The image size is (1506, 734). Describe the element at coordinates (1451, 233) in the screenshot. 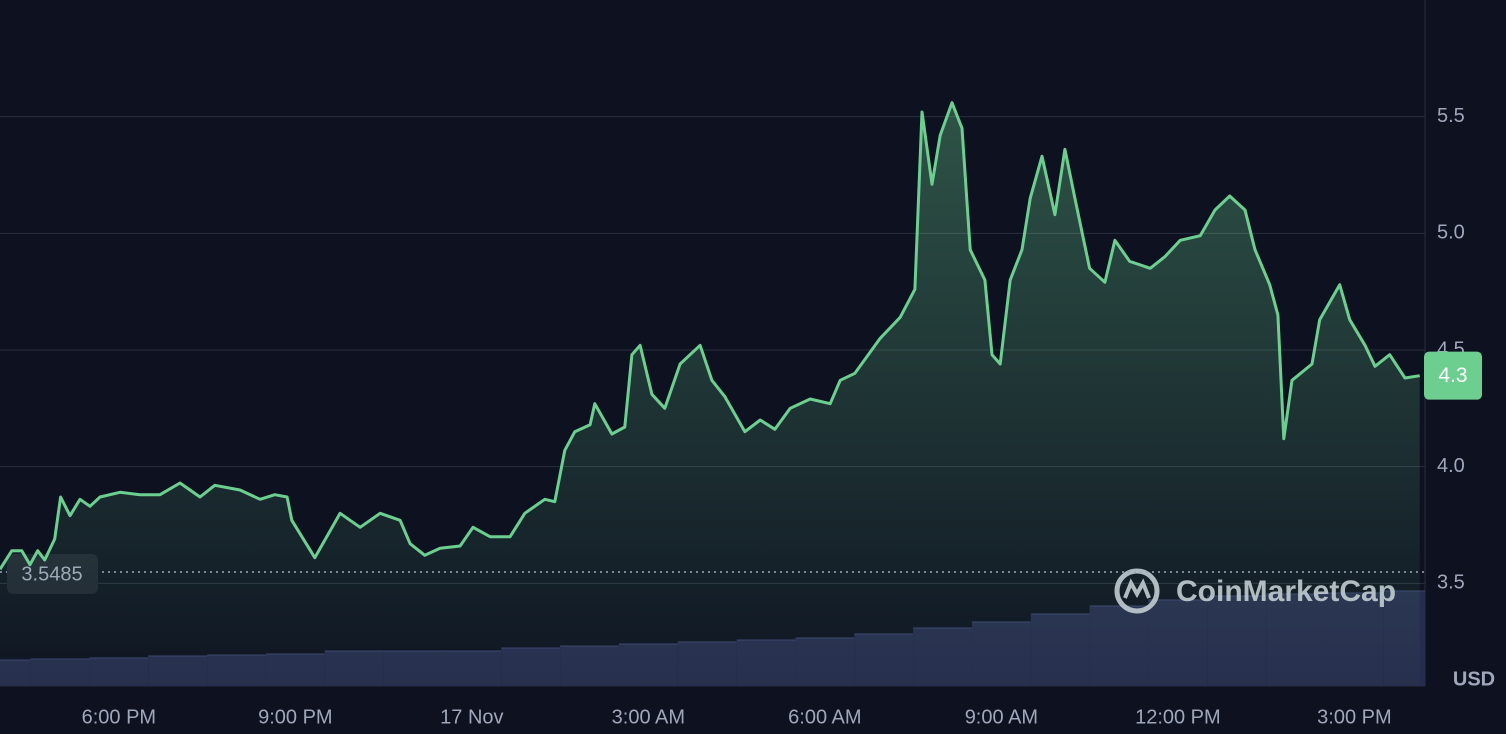

I see `y-tick-label: 5.0` at that location.